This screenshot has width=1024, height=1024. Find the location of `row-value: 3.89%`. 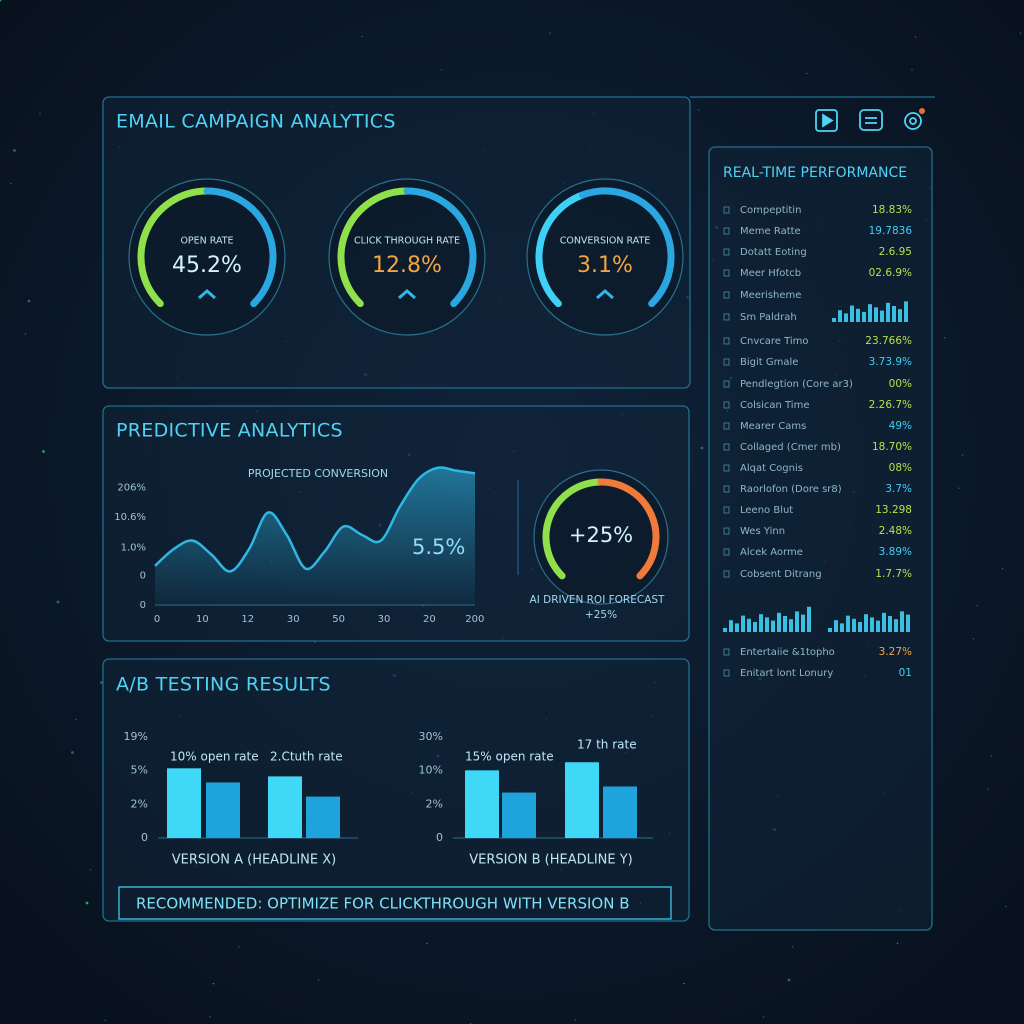

row-value: 3.89% is located at coordinates (895, 552).